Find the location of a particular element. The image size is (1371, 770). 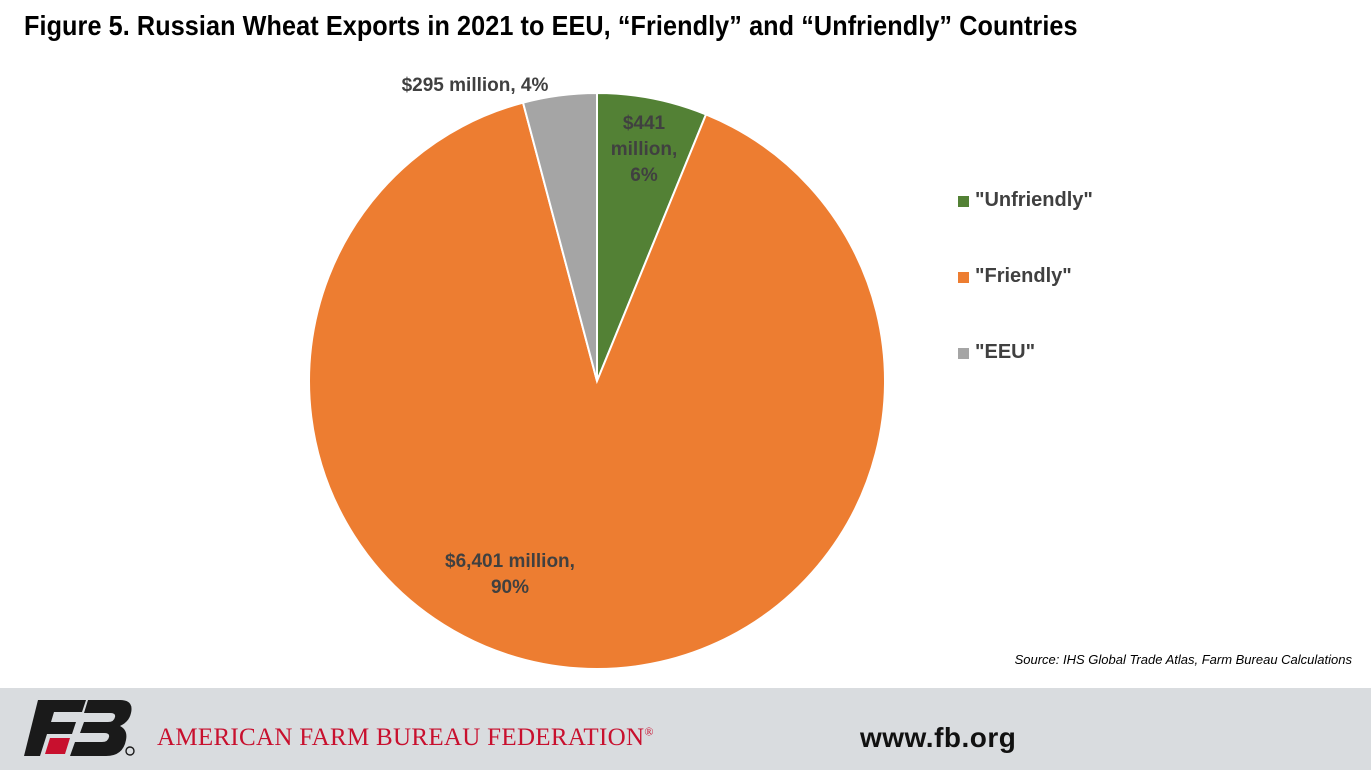

legend-item-friendly: "Friendly" is located at coordinates (1025, 300).